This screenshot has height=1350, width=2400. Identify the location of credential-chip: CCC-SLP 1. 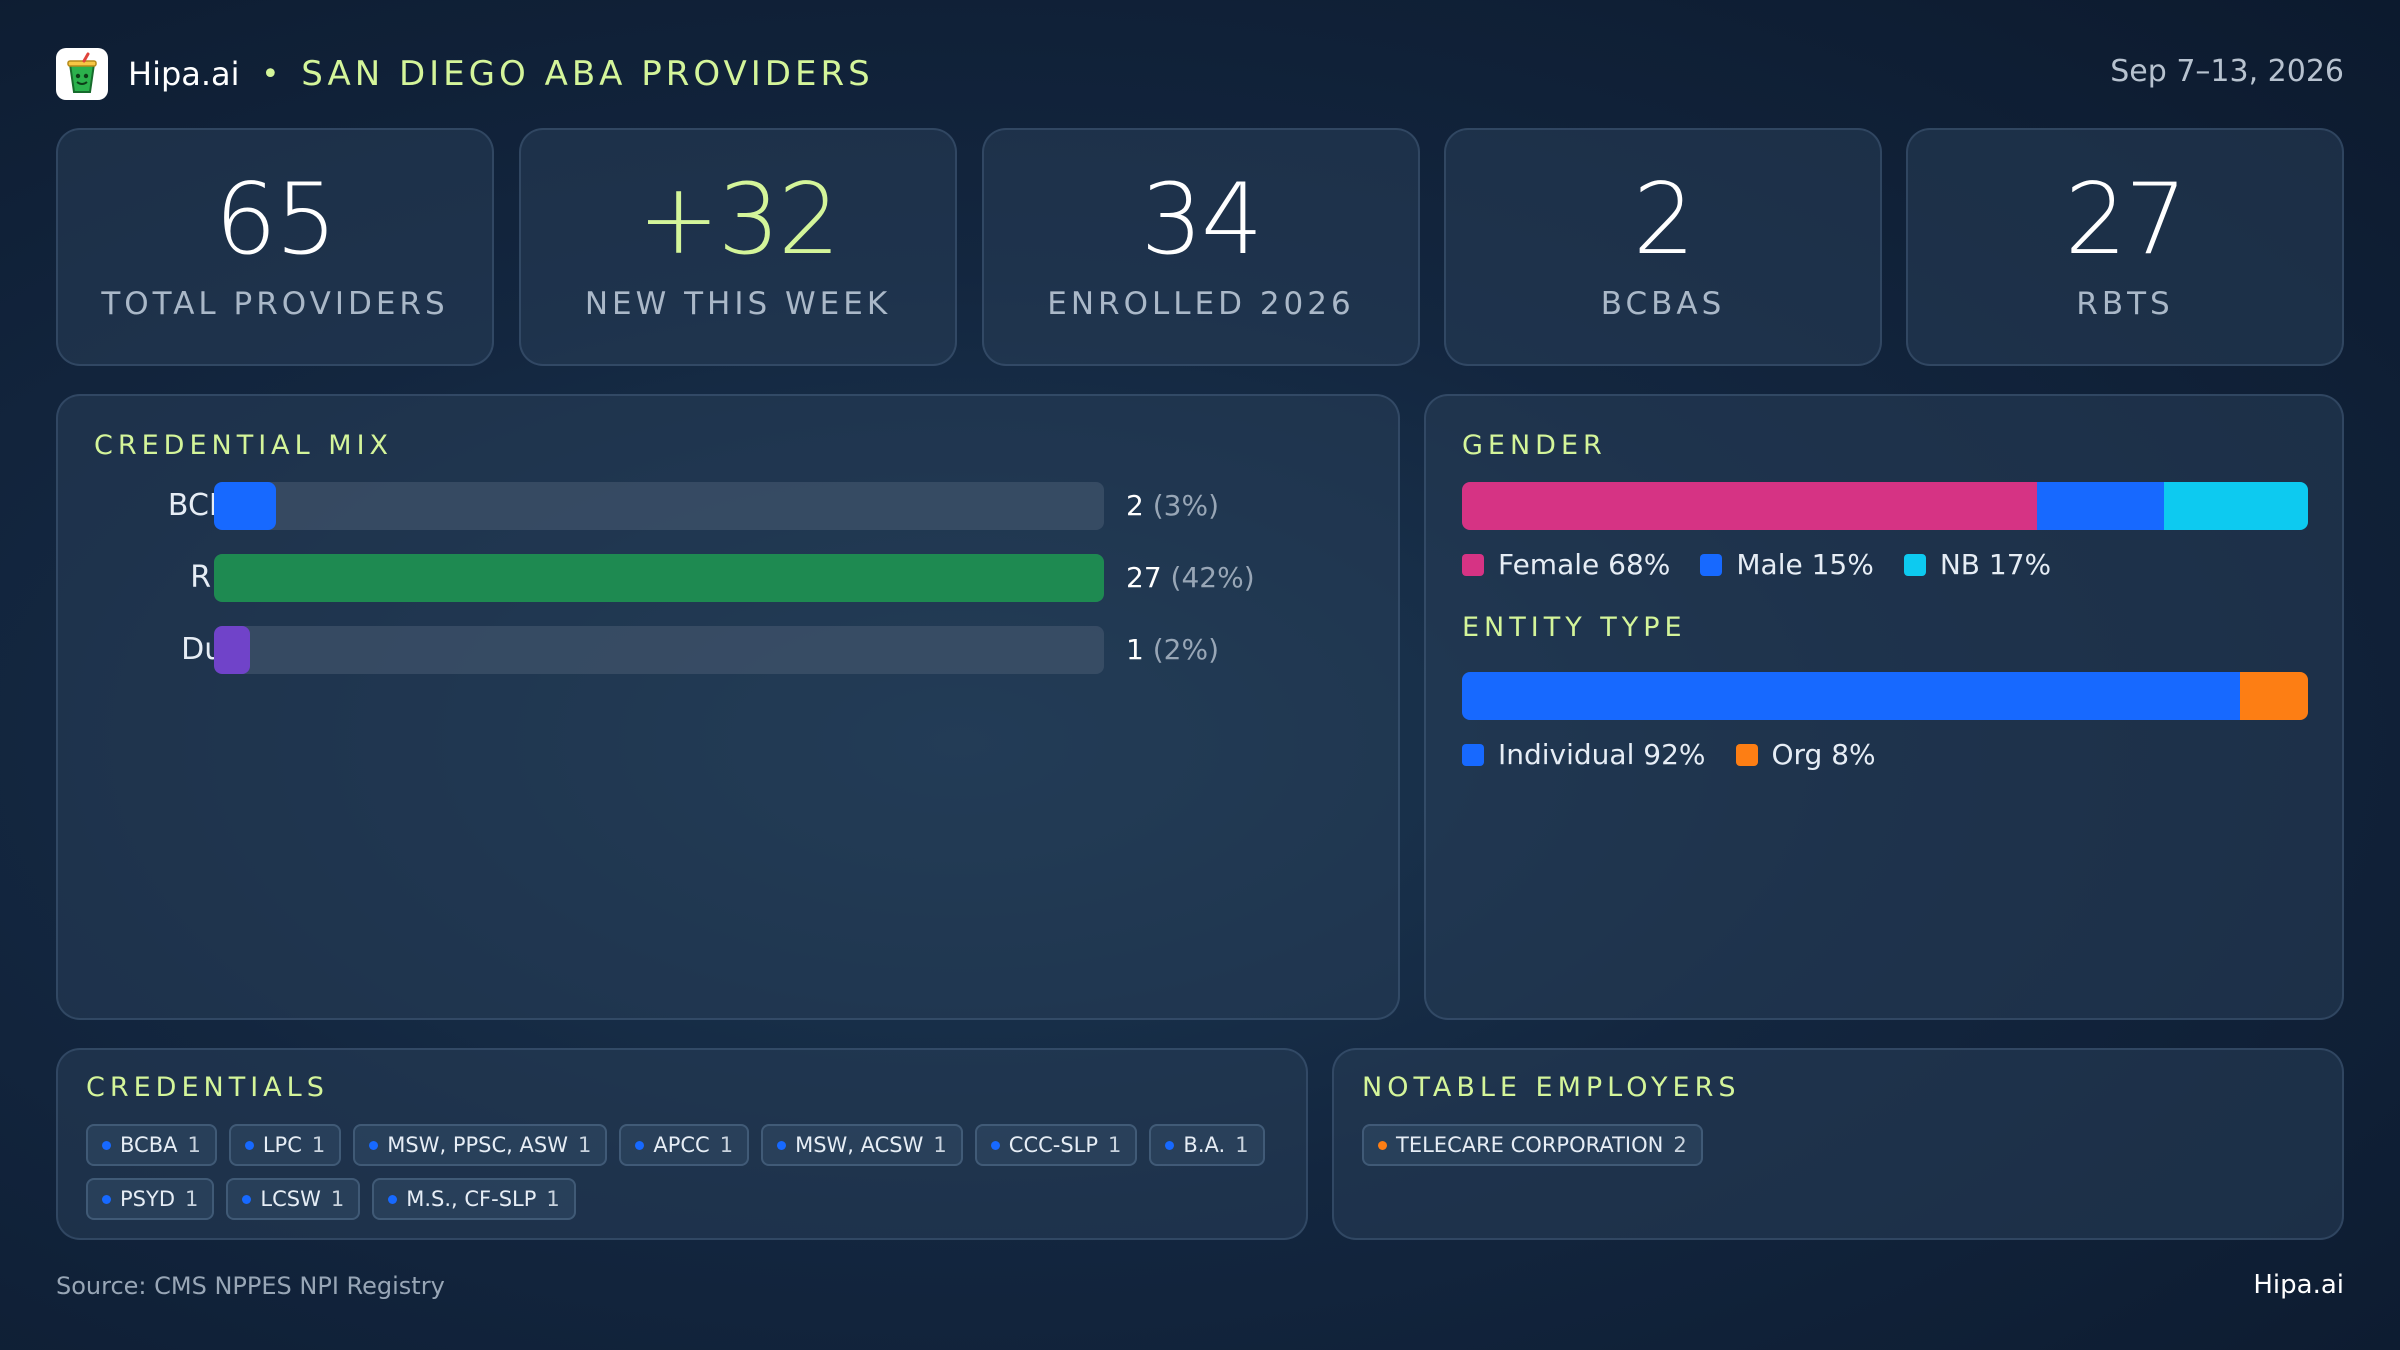
(1056, 1145).